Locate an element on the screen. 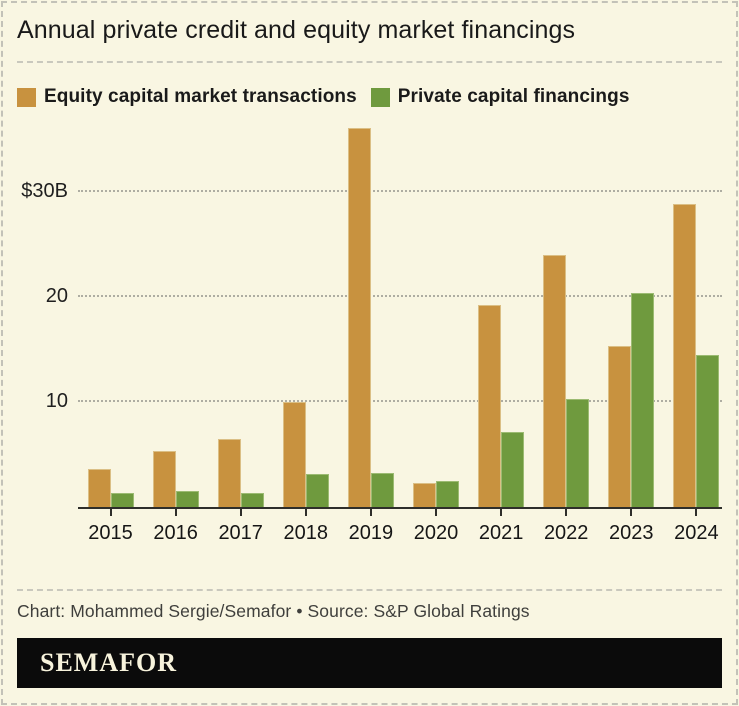 This screenshot has height=706, width=739. bar-private-2018 is located at coordinates (317, 490).